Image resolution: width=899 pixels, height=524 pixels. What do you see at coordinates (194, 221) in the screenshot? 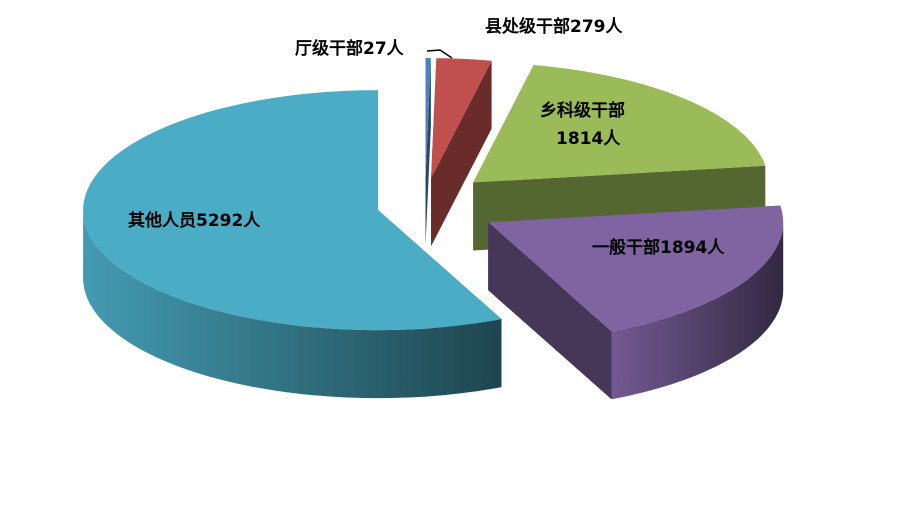
I see `label-qita: 其他人员5292人` at bounding box center [194, 221].